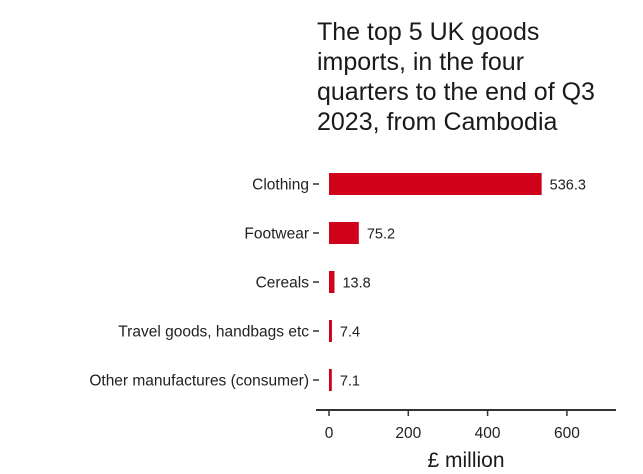 This screenshot has height=474, width=643. What do you see at coordinates (213, 332) in the screenshot?
I see `category-label: Travel goods, handbags etc` at bounding box center [213, 332].